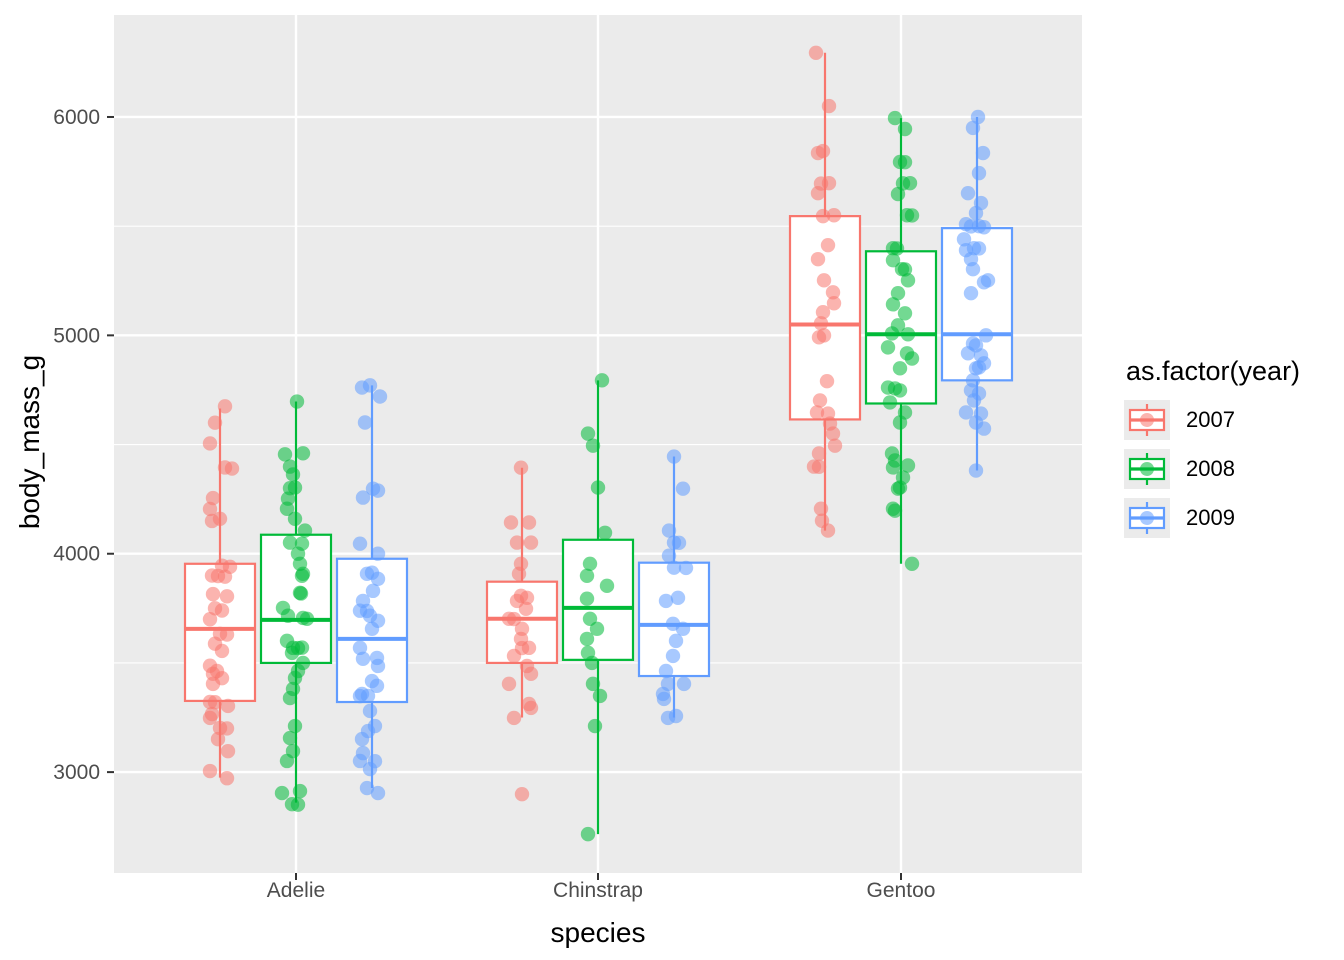  Describe the element at coordinates (76, 117) in the screenshot. I see `y-tick-label: 6000` at that location.